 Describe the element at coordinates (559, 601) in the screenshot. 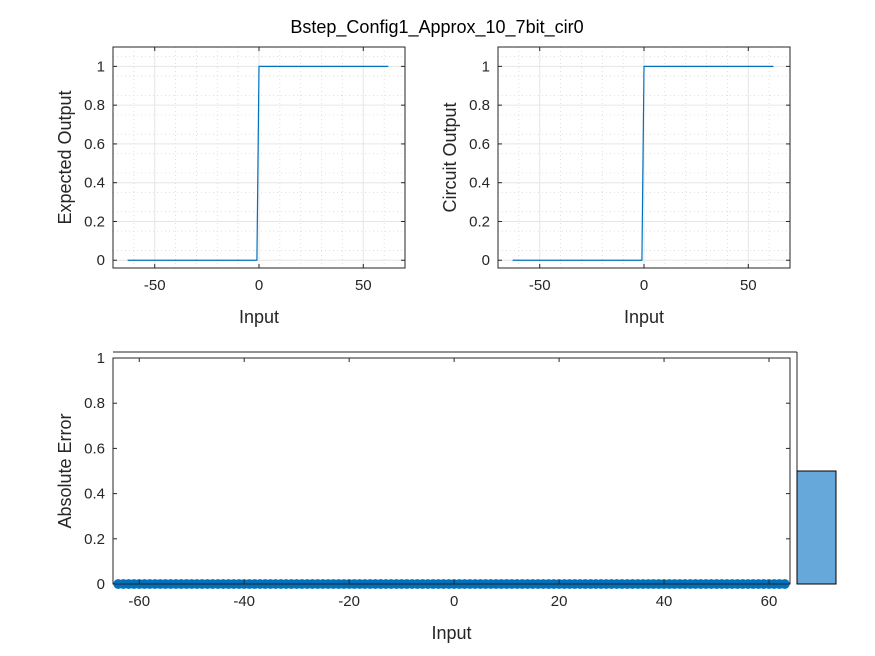

I see `x-tick-label: 20` at that location.